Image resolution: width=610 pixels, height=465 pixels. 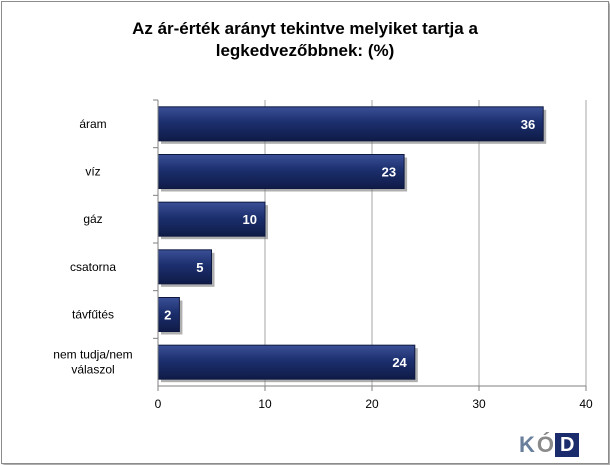 I want to click on category-label-5-line-1: válaszol, so click(x=92, y=370).